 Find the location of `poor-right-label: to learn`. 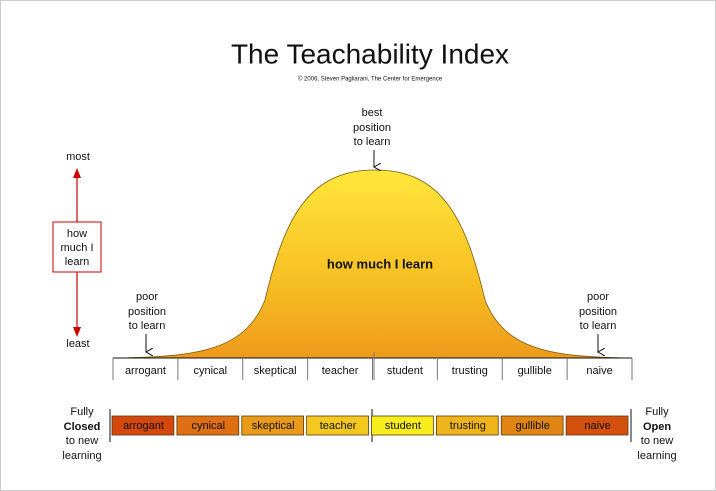

poor-right-label: to learn is located at coordinates (598, 326).